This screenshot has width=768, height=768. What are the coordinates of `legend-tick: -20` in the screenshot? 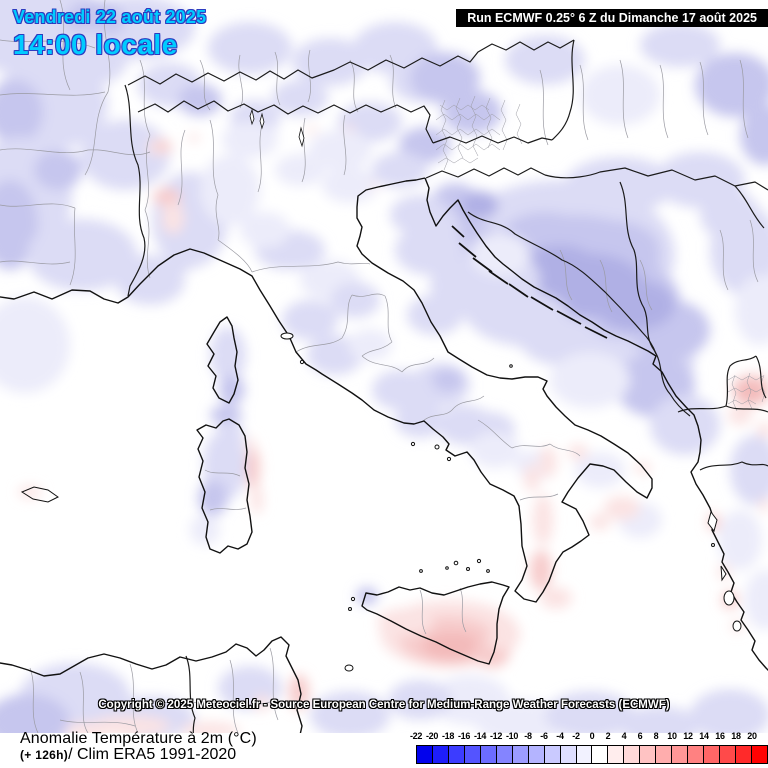 It's located at (432, 736).